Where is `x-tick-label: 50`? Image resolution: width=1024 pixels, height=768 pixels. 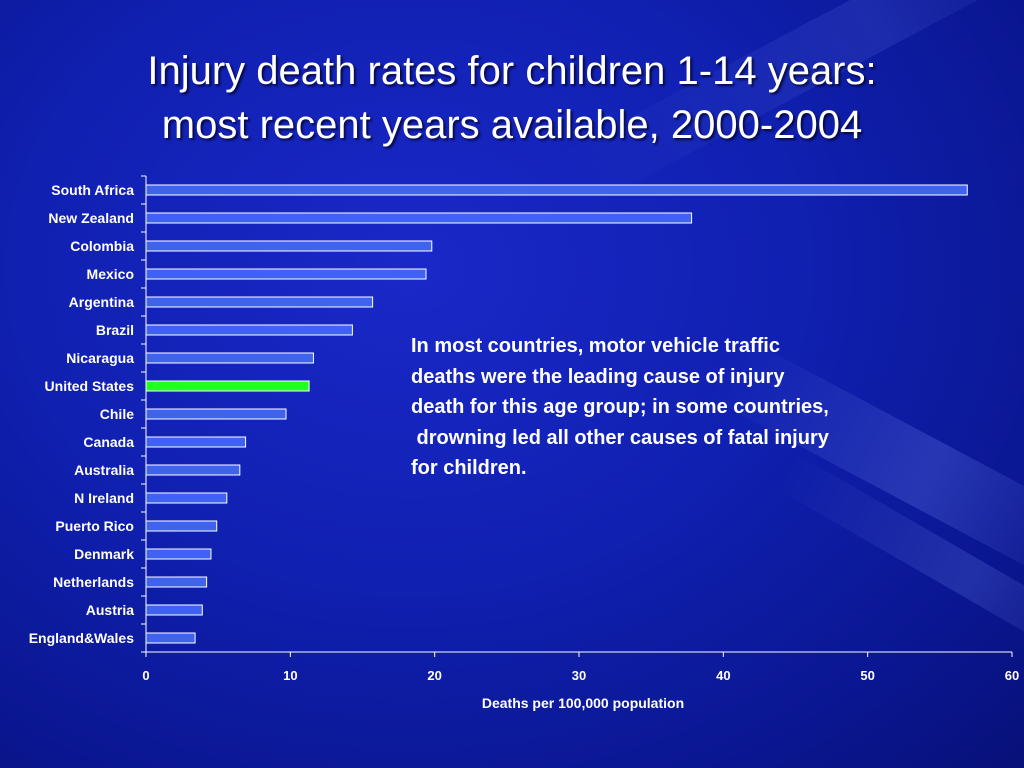
x-tick-label: 50 is located at coordinates (867, 675).